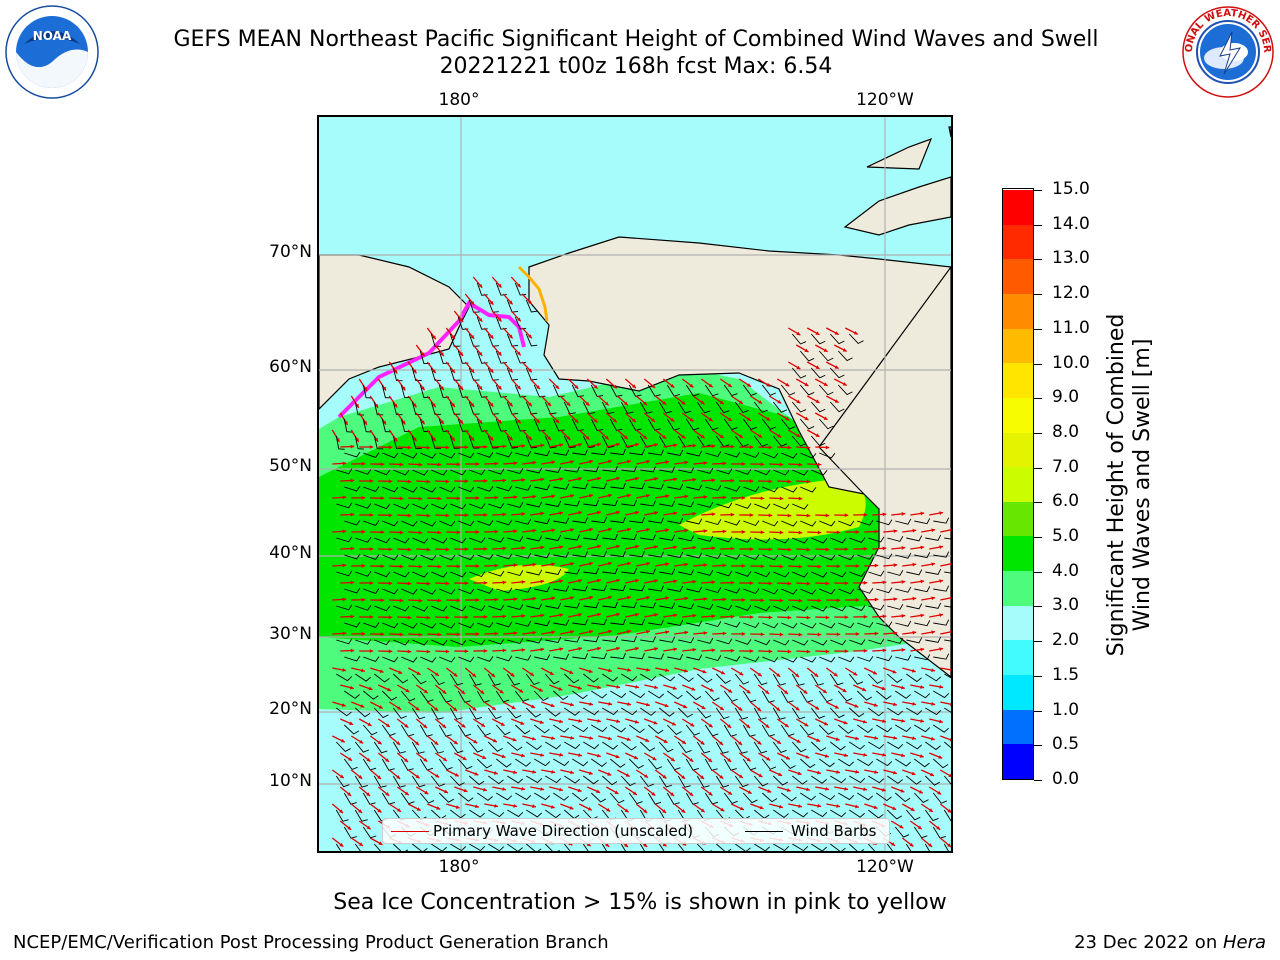 This screenshot has height=960, width=1280. Describe the element at coordinates (290, 634) in the screenshot. I see `lat-label-30n: 30°N` at that location.